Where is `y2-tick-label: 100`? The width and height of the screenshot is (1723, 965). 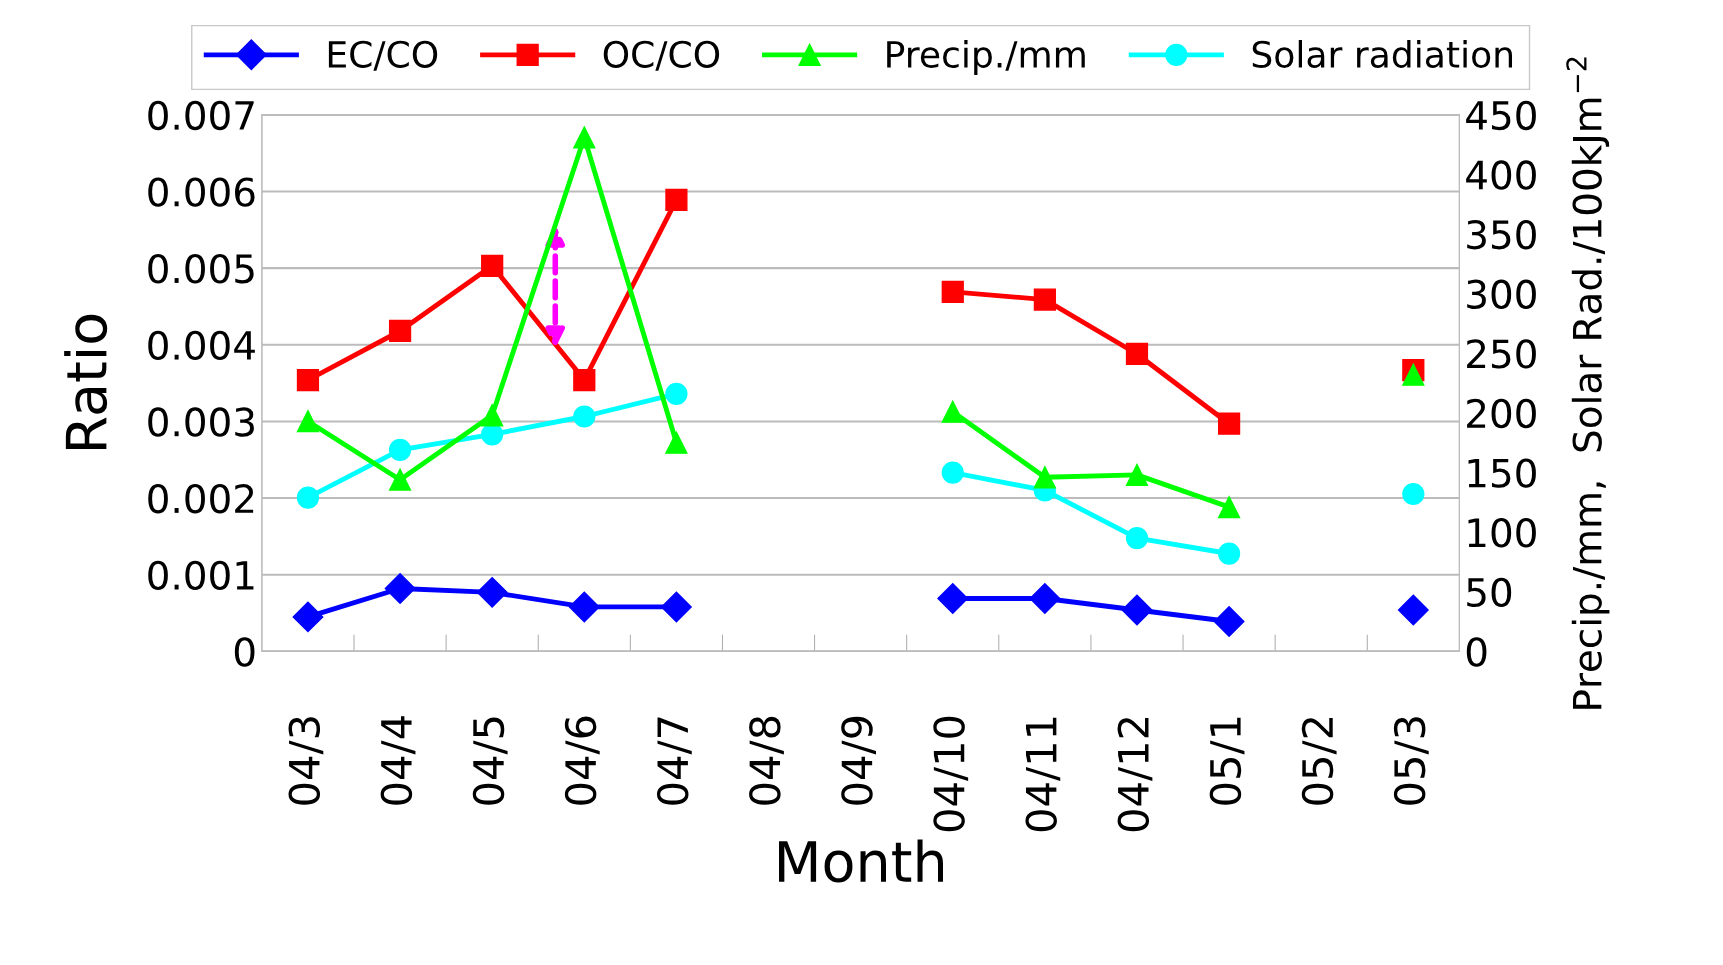 y2-tick-label: 100 is located at coordinates (1502, 533).